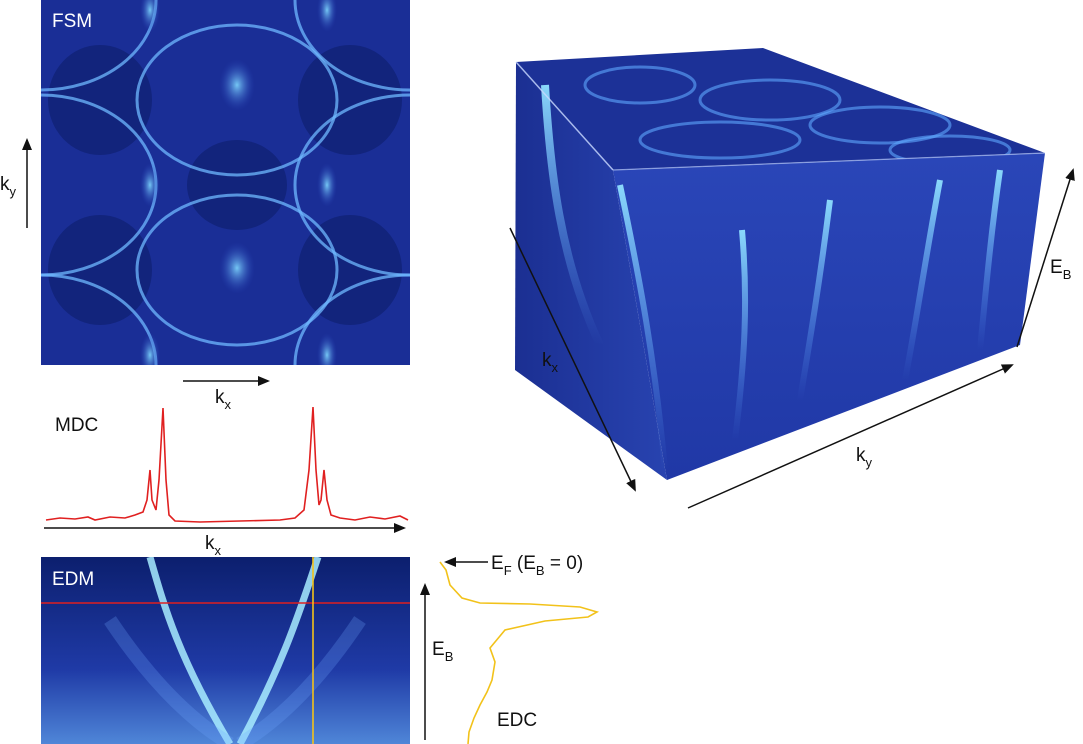 This screenshot has width=1083, height=744. Describe the element at coordinates (537, 565) in the screenshot. I see `fermi-level-label: EF (EB = 0)` at that location.